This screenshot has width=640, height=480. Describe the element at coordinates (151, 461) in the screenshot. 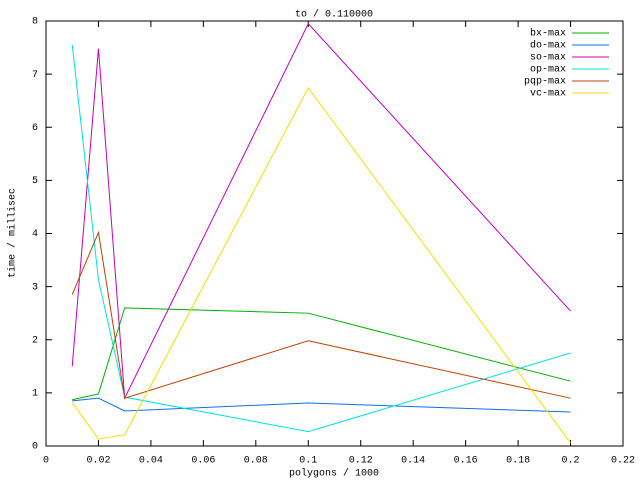

I see `x-tick-label: 0.04` at that location.